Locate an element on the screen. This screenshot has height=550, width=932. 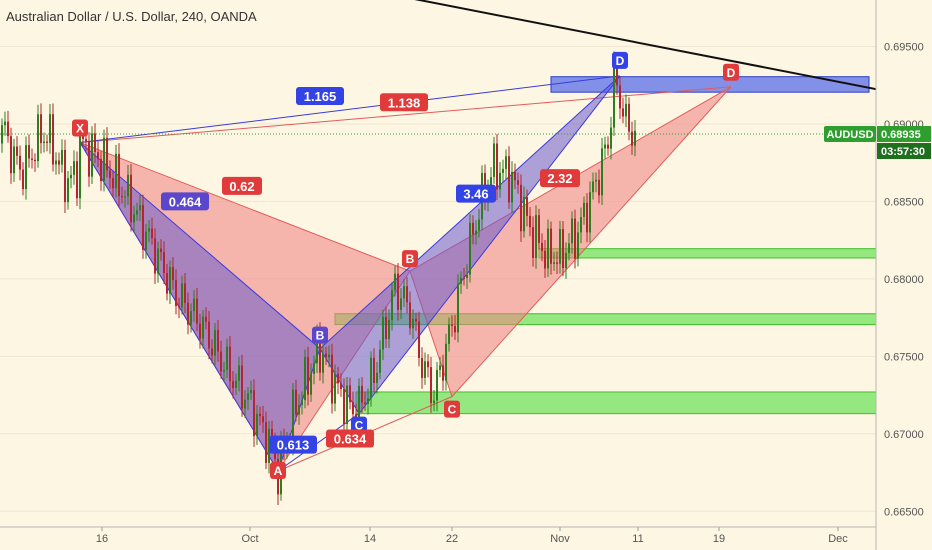
bearish-point-a: A is located at coordinates (278, 471).